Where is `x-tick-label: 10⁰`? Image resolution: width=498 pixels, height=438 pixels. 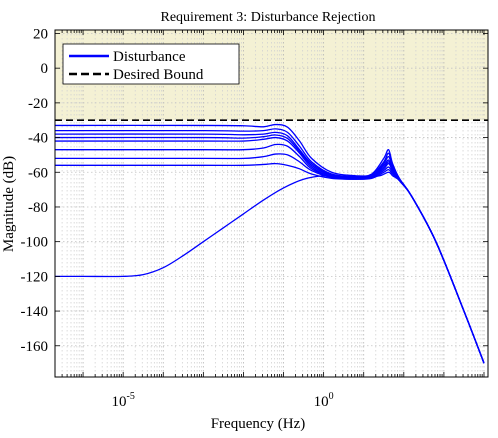 x-tick-label: 10⁰ is located at coordinates (324, 400).